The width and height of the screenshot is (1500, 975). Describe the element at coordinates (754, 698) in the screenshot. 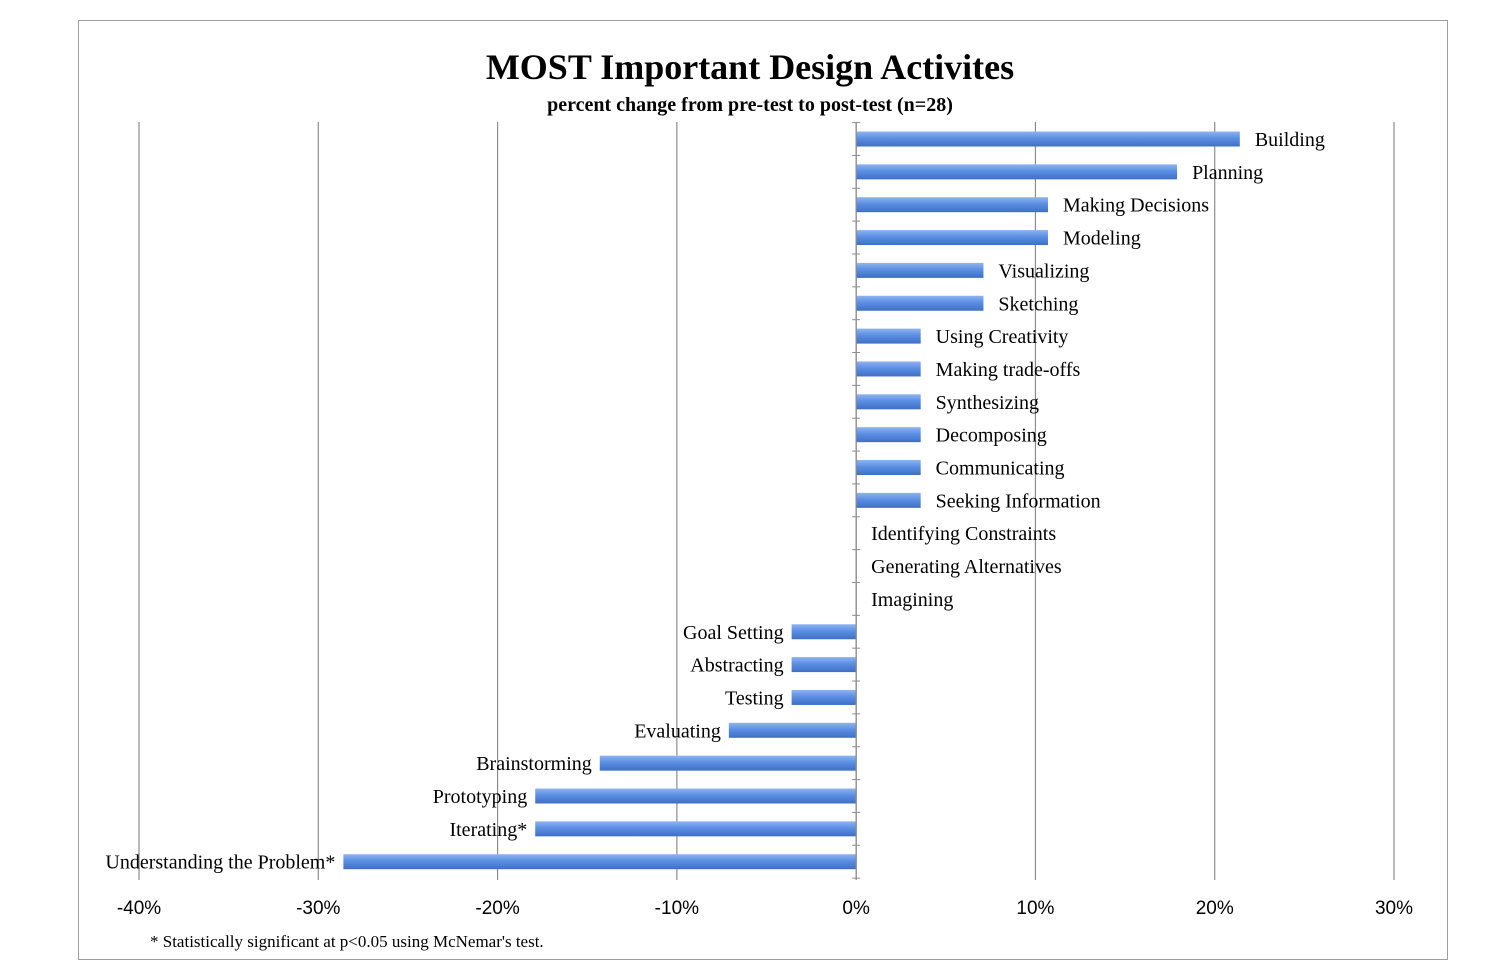

I see `category-label: Testing` at that location.